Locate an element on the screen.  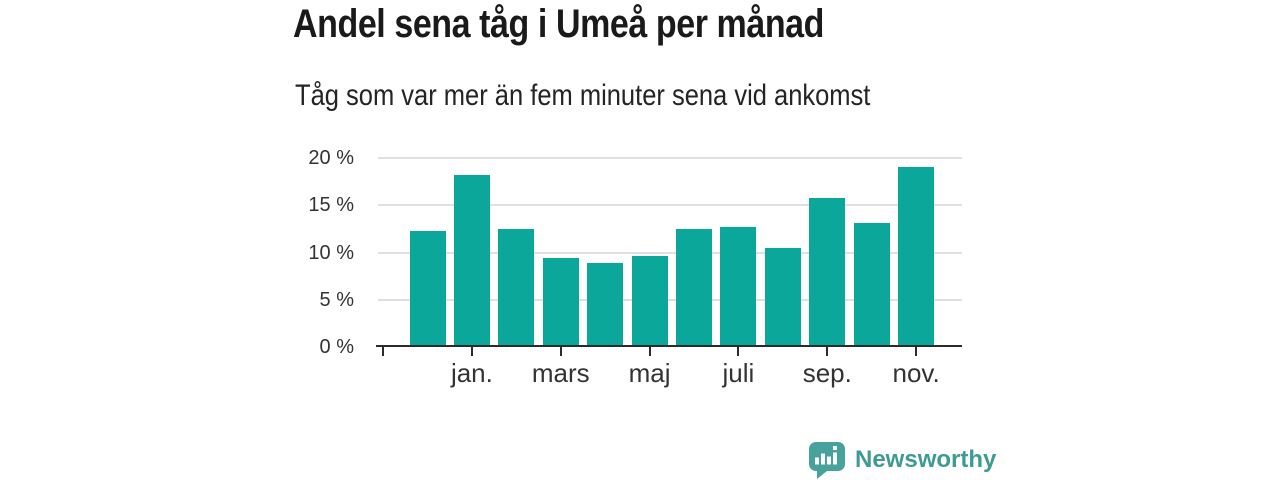
bar-juni is located at coordinates (694, 286).